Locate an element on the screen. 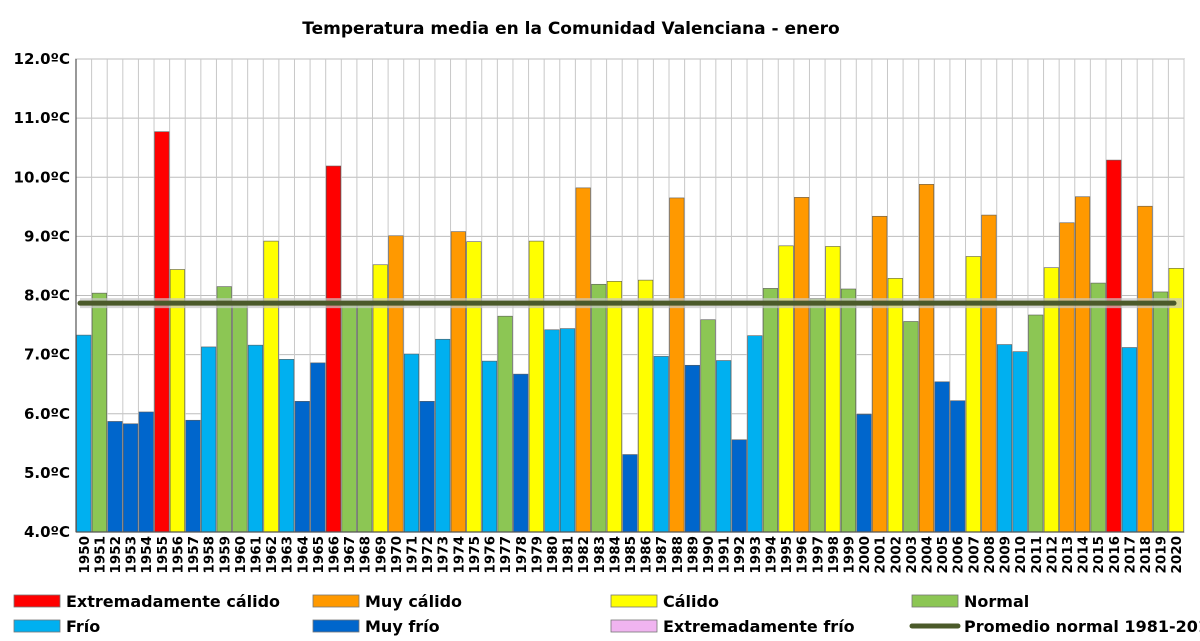 Image resolution: width=1200 pixels, height=641 pixels. x-tick-label: 1980 is located at coordinates (553, 555).